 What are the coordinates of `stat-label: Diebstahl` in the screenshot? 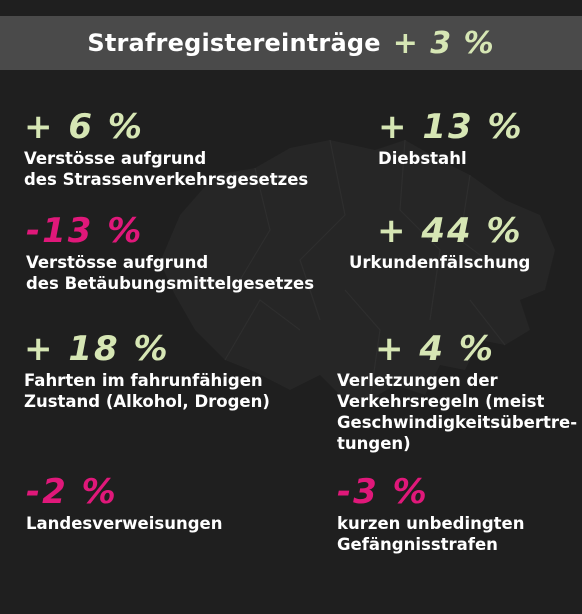 It's located at (422, 158).